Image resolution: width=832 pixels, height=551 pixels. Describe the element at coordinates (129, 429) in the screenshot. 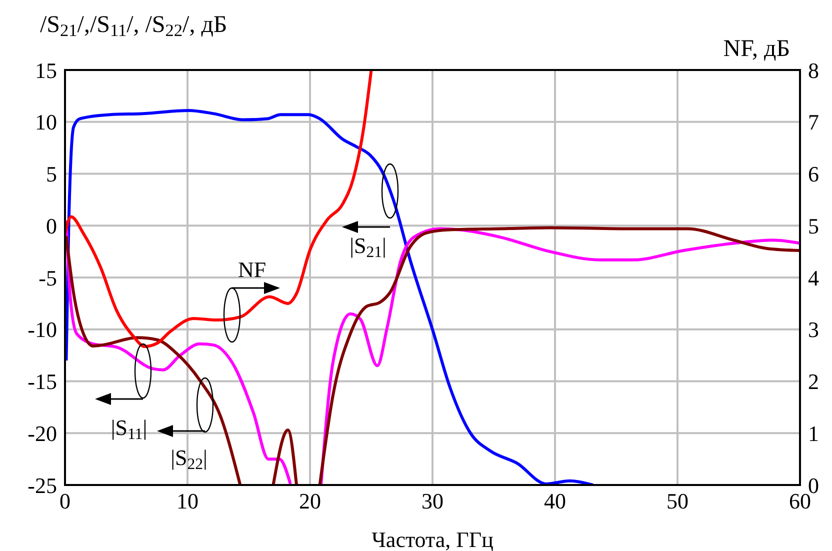

I see `annotation: |S$_{11}$|` at that location.